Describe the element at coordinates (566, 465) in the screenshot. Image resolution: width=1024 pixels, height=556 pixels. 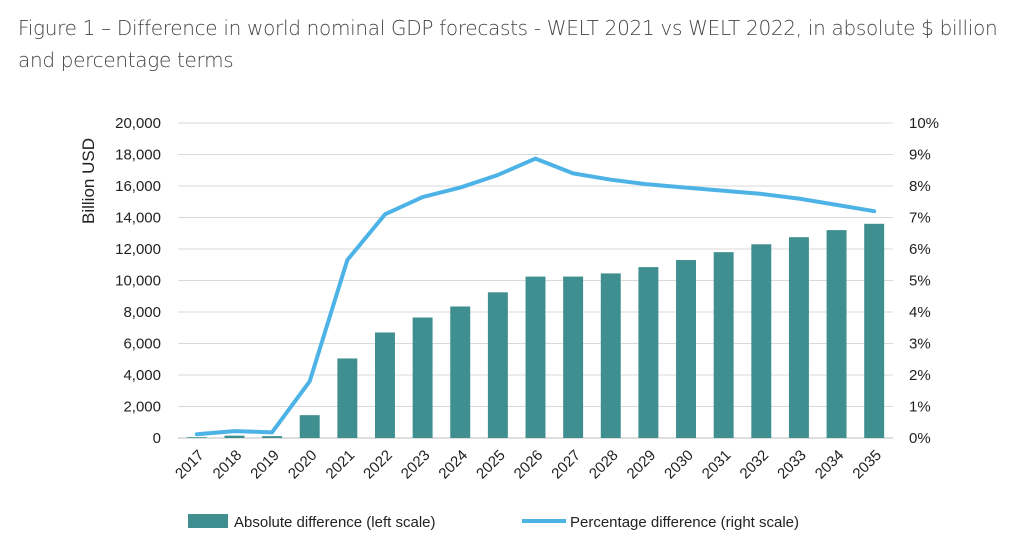
I see `x-tick-label: 2027` at that location.